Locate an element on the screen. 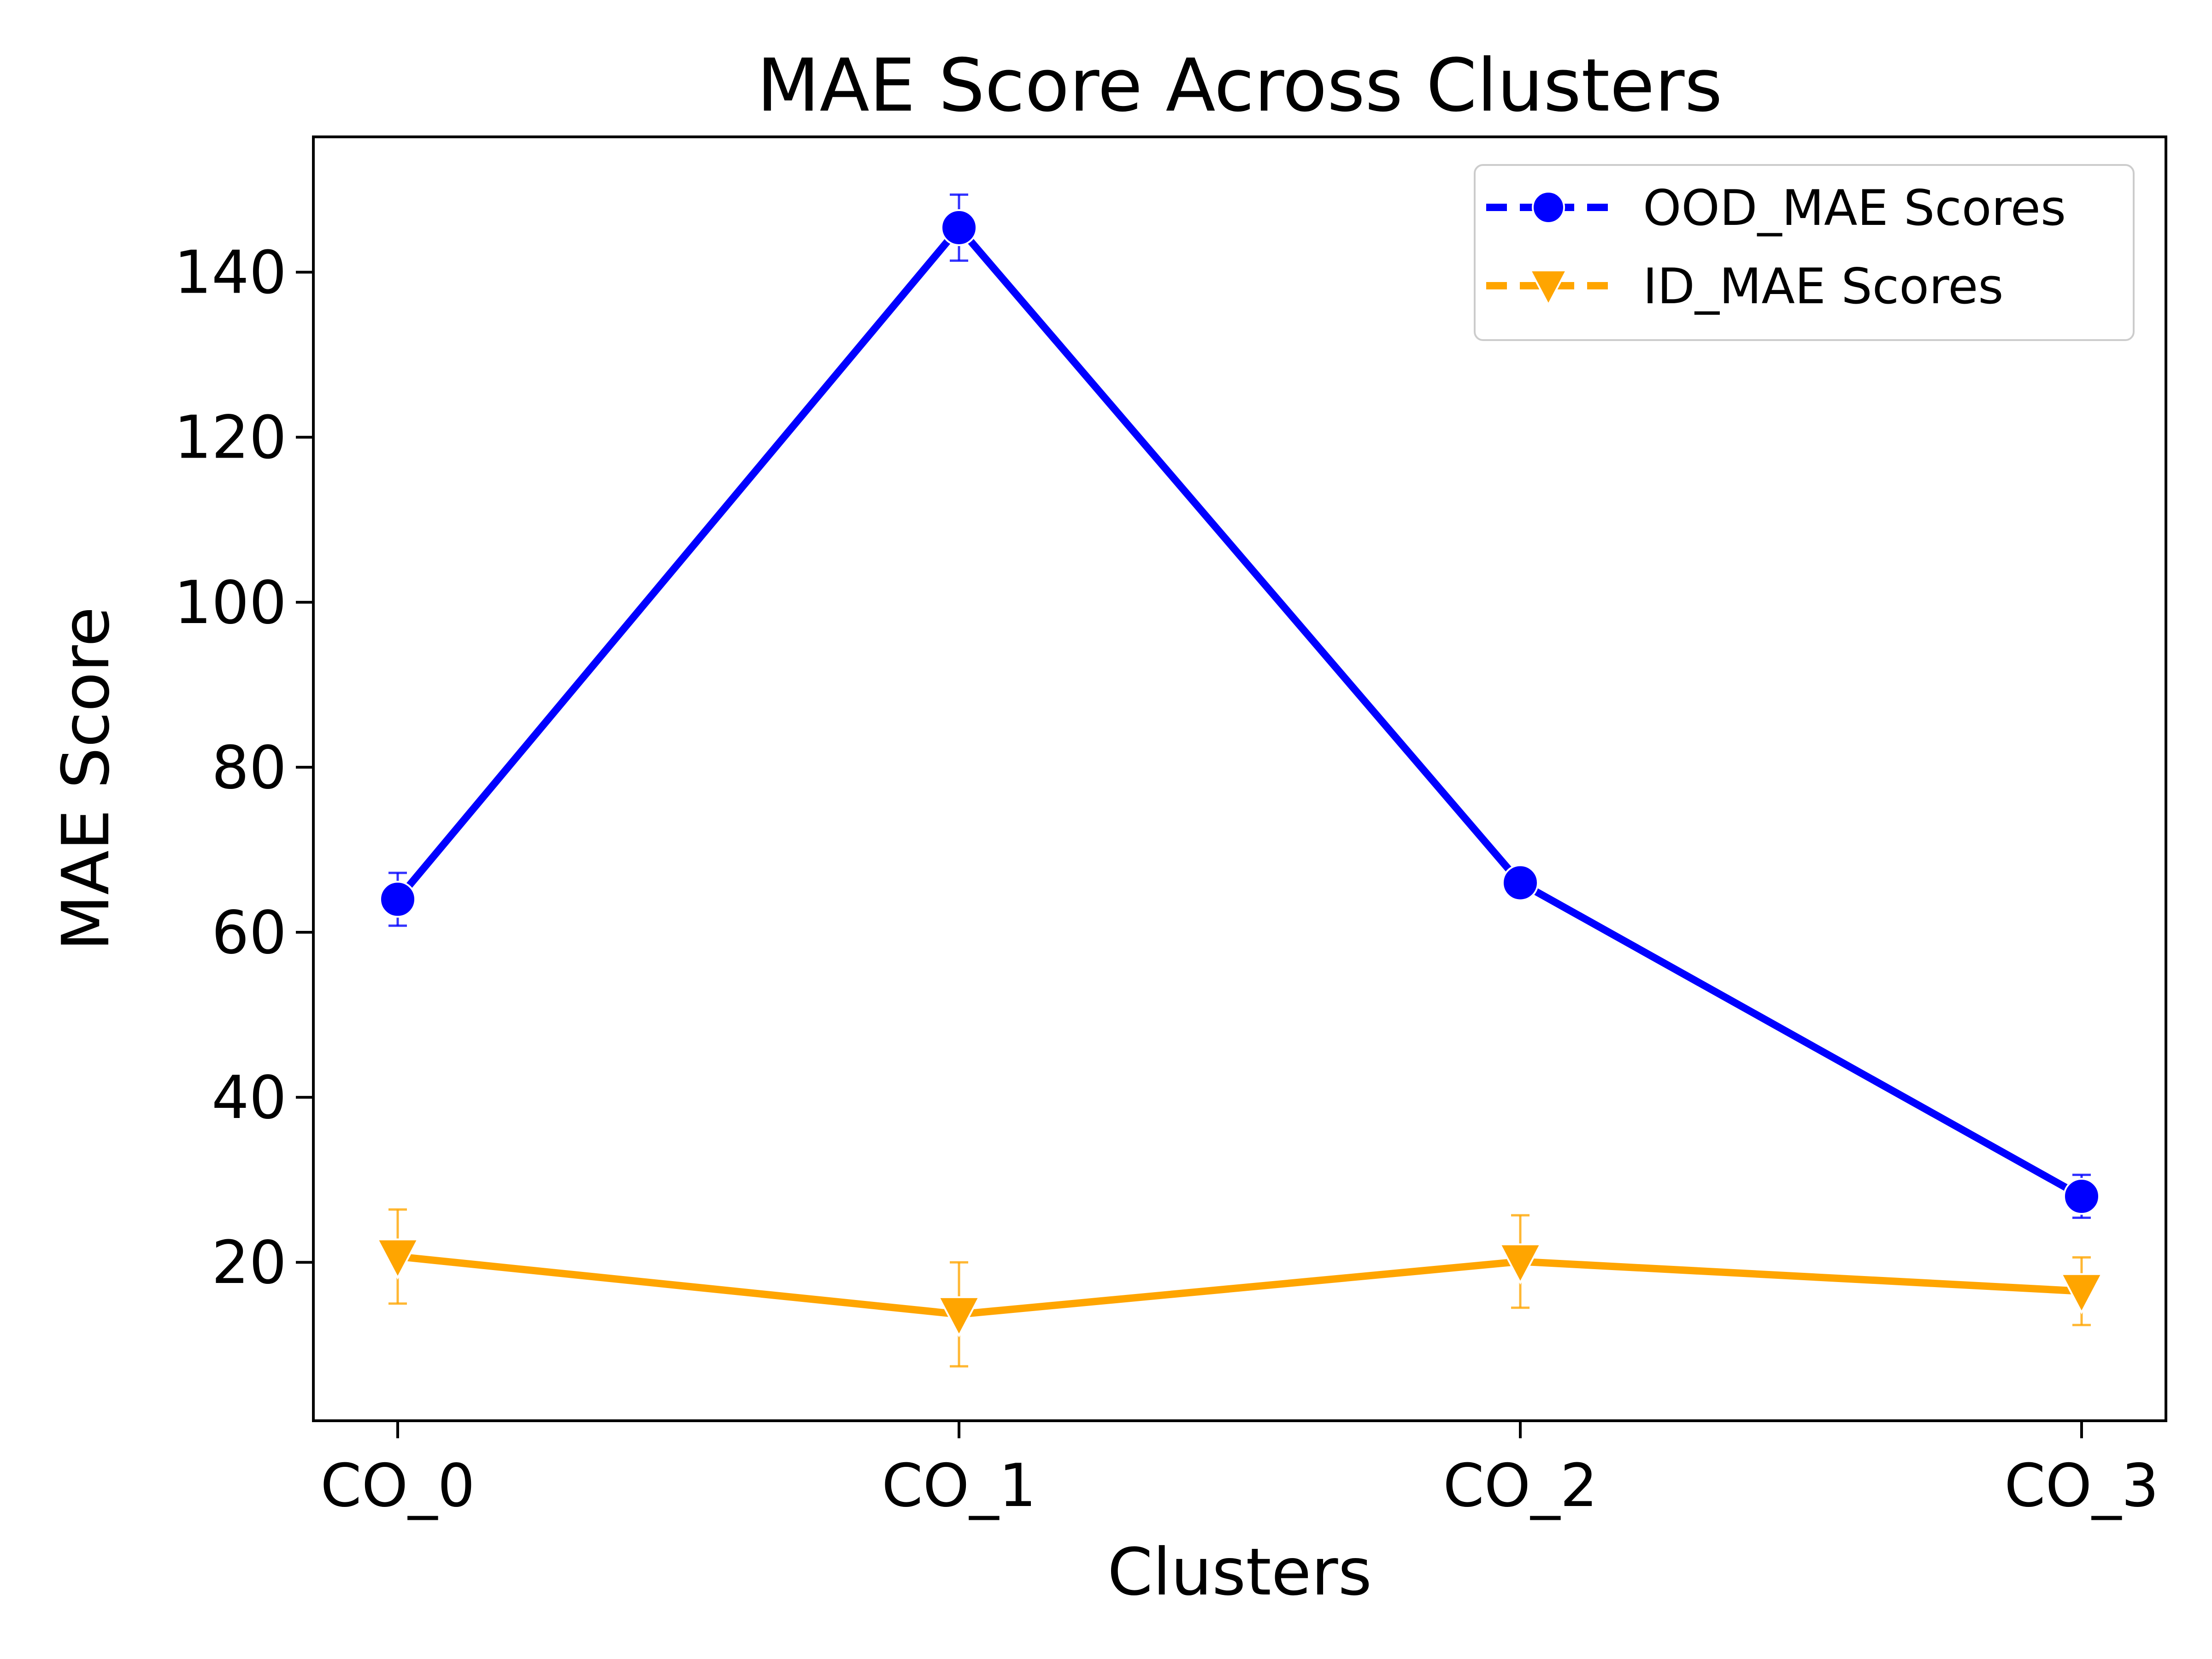 This screenshot has height=1659, width=2212. x-axis-label: Clusters is located at coordinates (1239, 1572).